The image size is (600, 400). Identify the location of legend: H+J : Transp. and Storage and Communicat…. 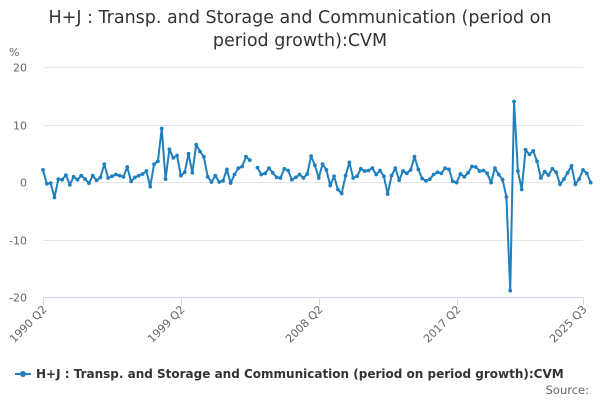
(289, 374).